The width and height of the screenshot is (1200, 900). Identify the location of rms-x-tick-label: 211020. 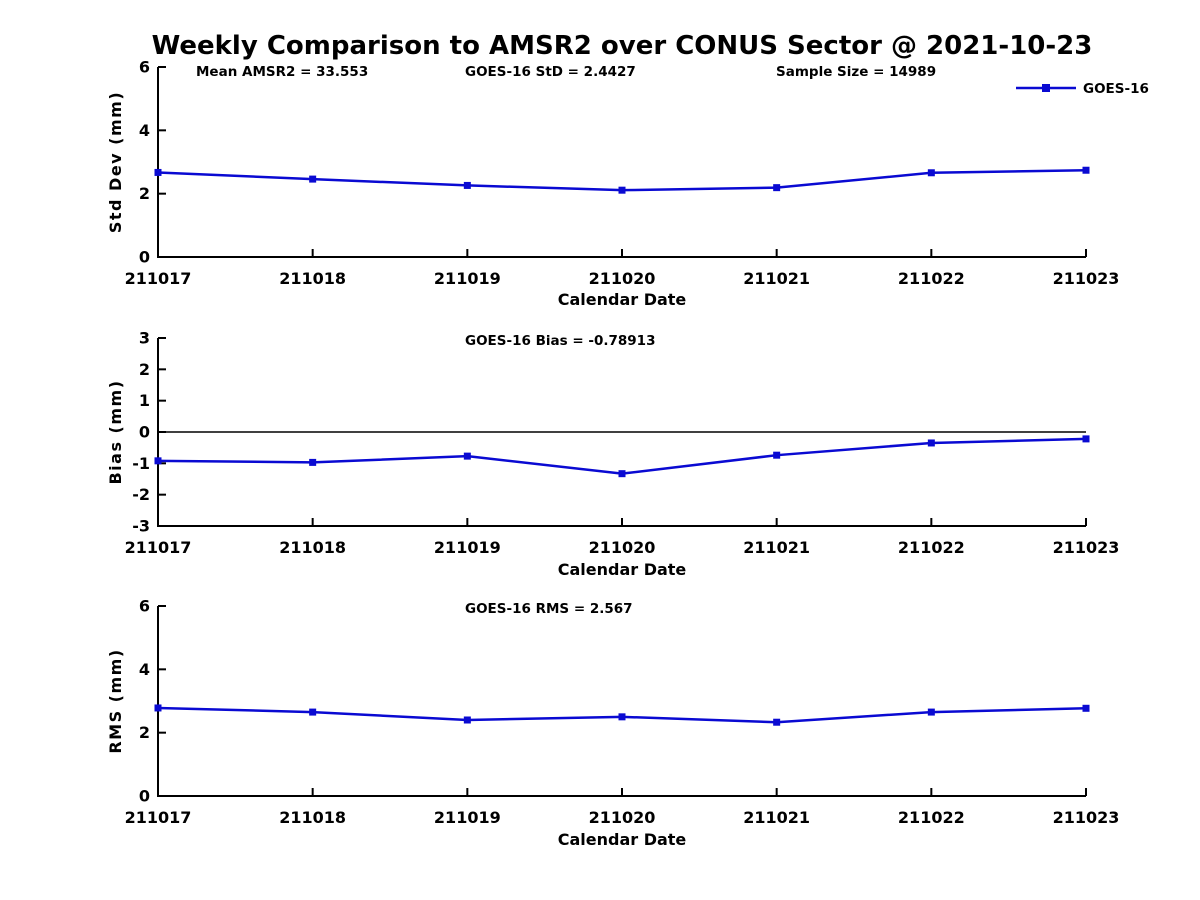
(622, 817).